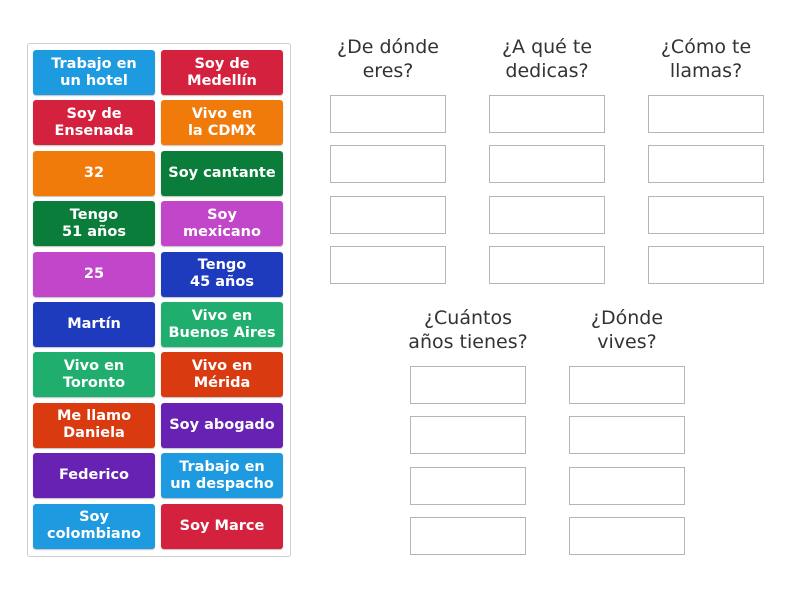 The width and height of the screenshot is (800, 600). I want to click on answer-tile: Soy Marce, so click(222, 526).